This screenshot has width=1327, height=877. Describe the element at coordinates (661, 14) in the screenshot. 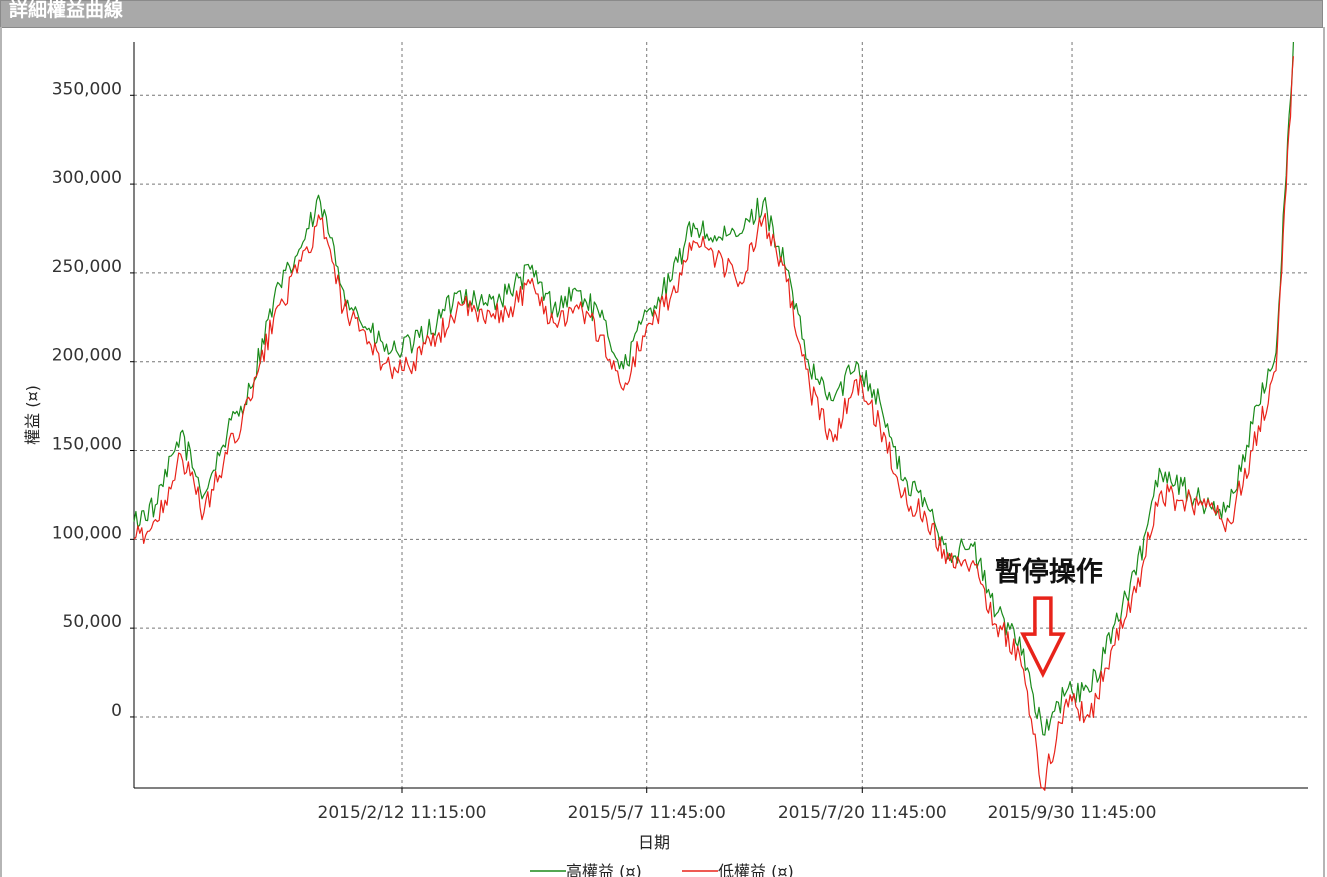

I see `window-titlebar: 詳細權益曲線` at that location.